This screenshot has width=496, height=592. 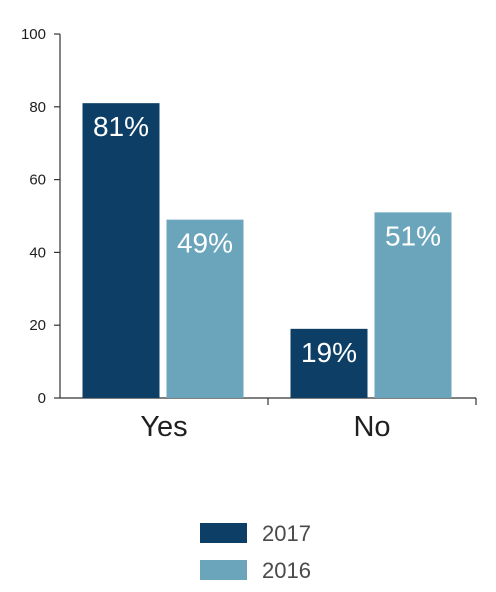 What do you see at coordinates (255, 552) in the screenshot?
I see `legend: 2017 2016` at bounding box center [255, 552].